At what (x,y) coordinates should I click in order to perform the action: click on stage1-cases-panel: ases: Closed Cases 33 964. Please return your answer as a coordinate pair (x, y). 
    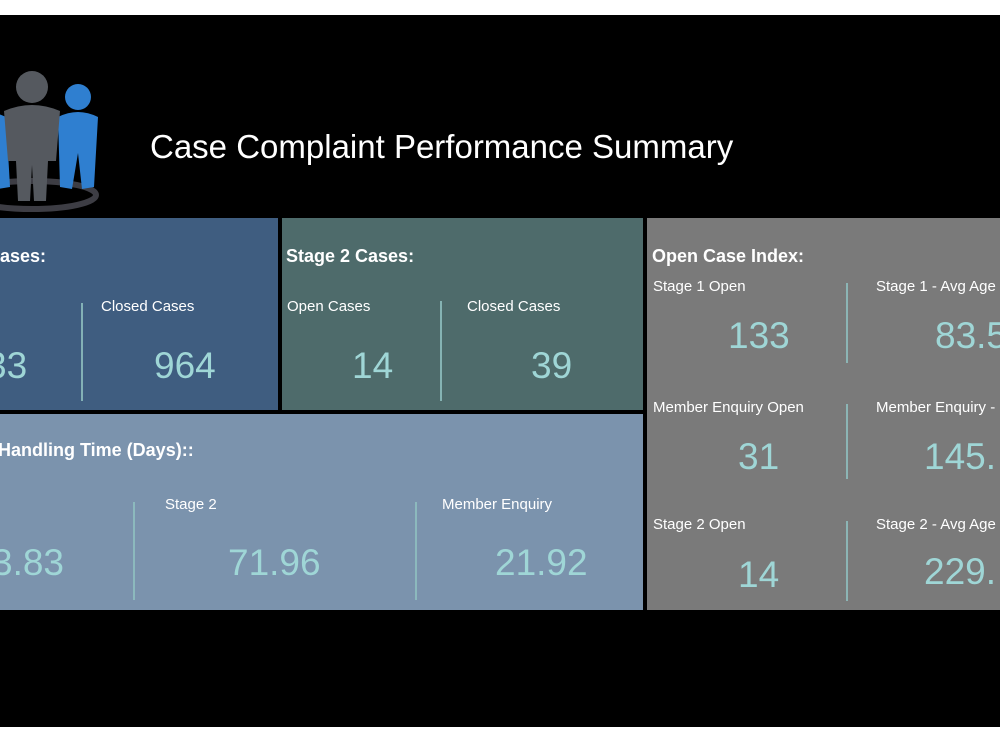
    Looking at the image, I should click on (139, 314).